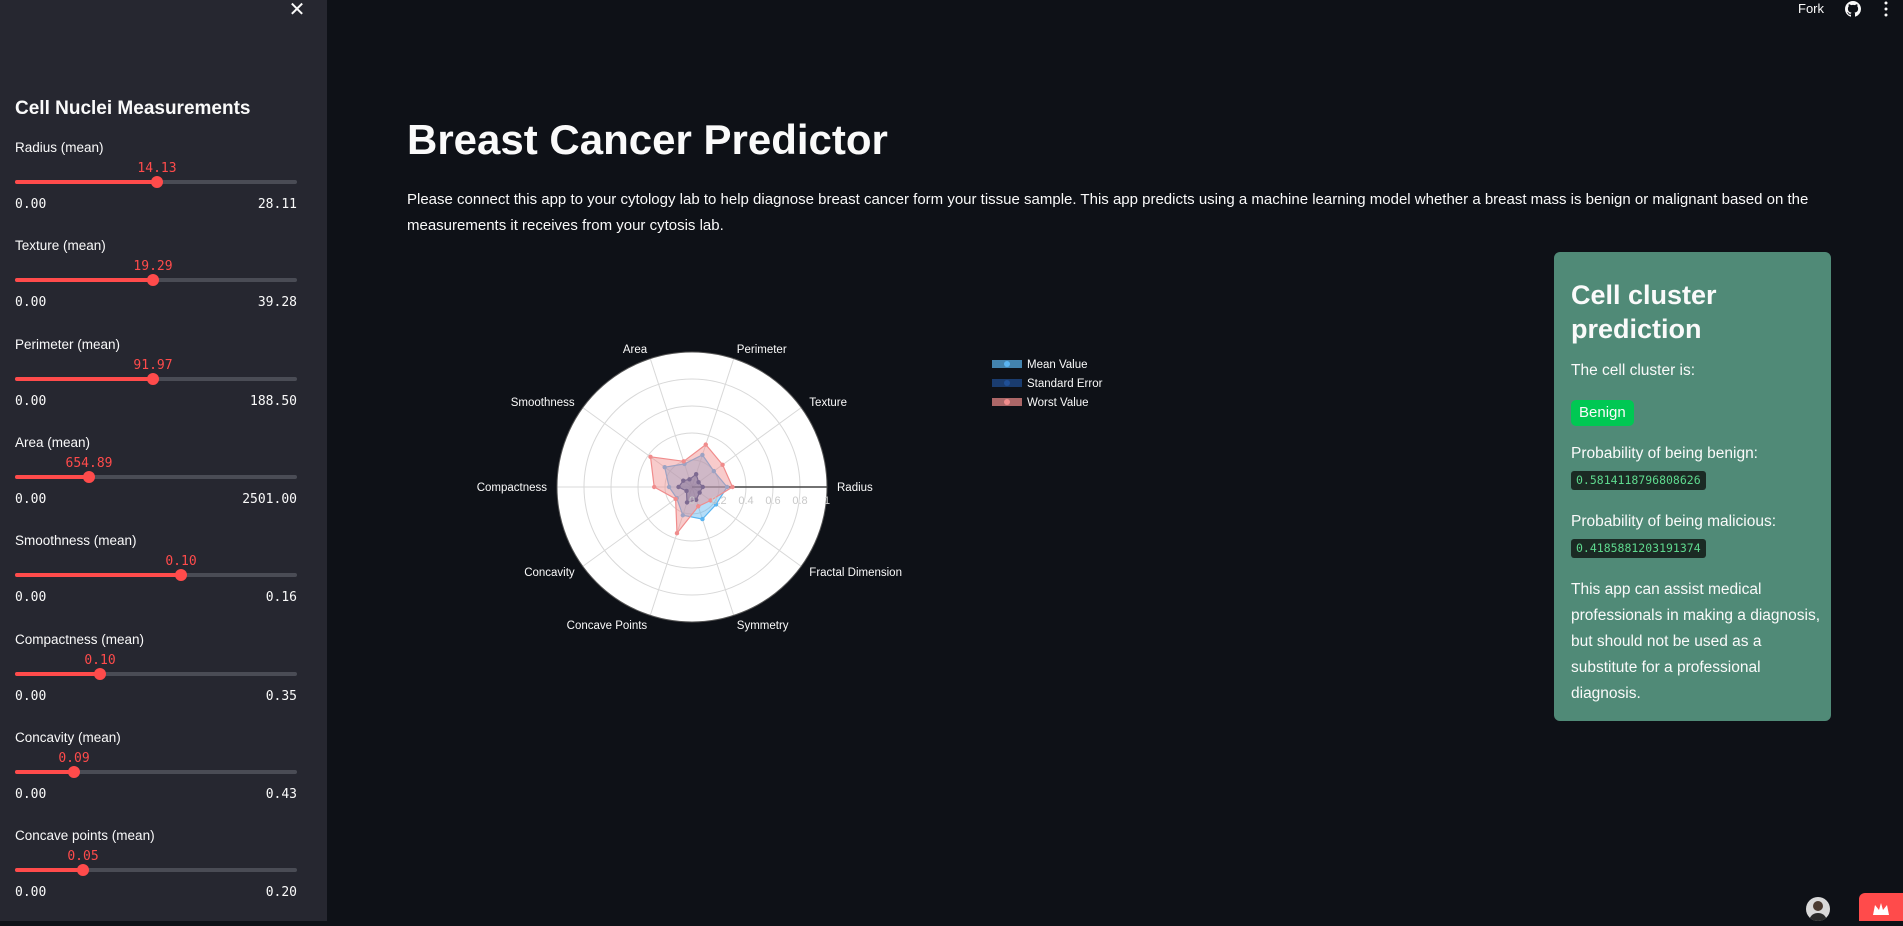 This screenshot has height=926, width=1903. I want to click on slider-label: Concave points (mean), so click(85, 835).